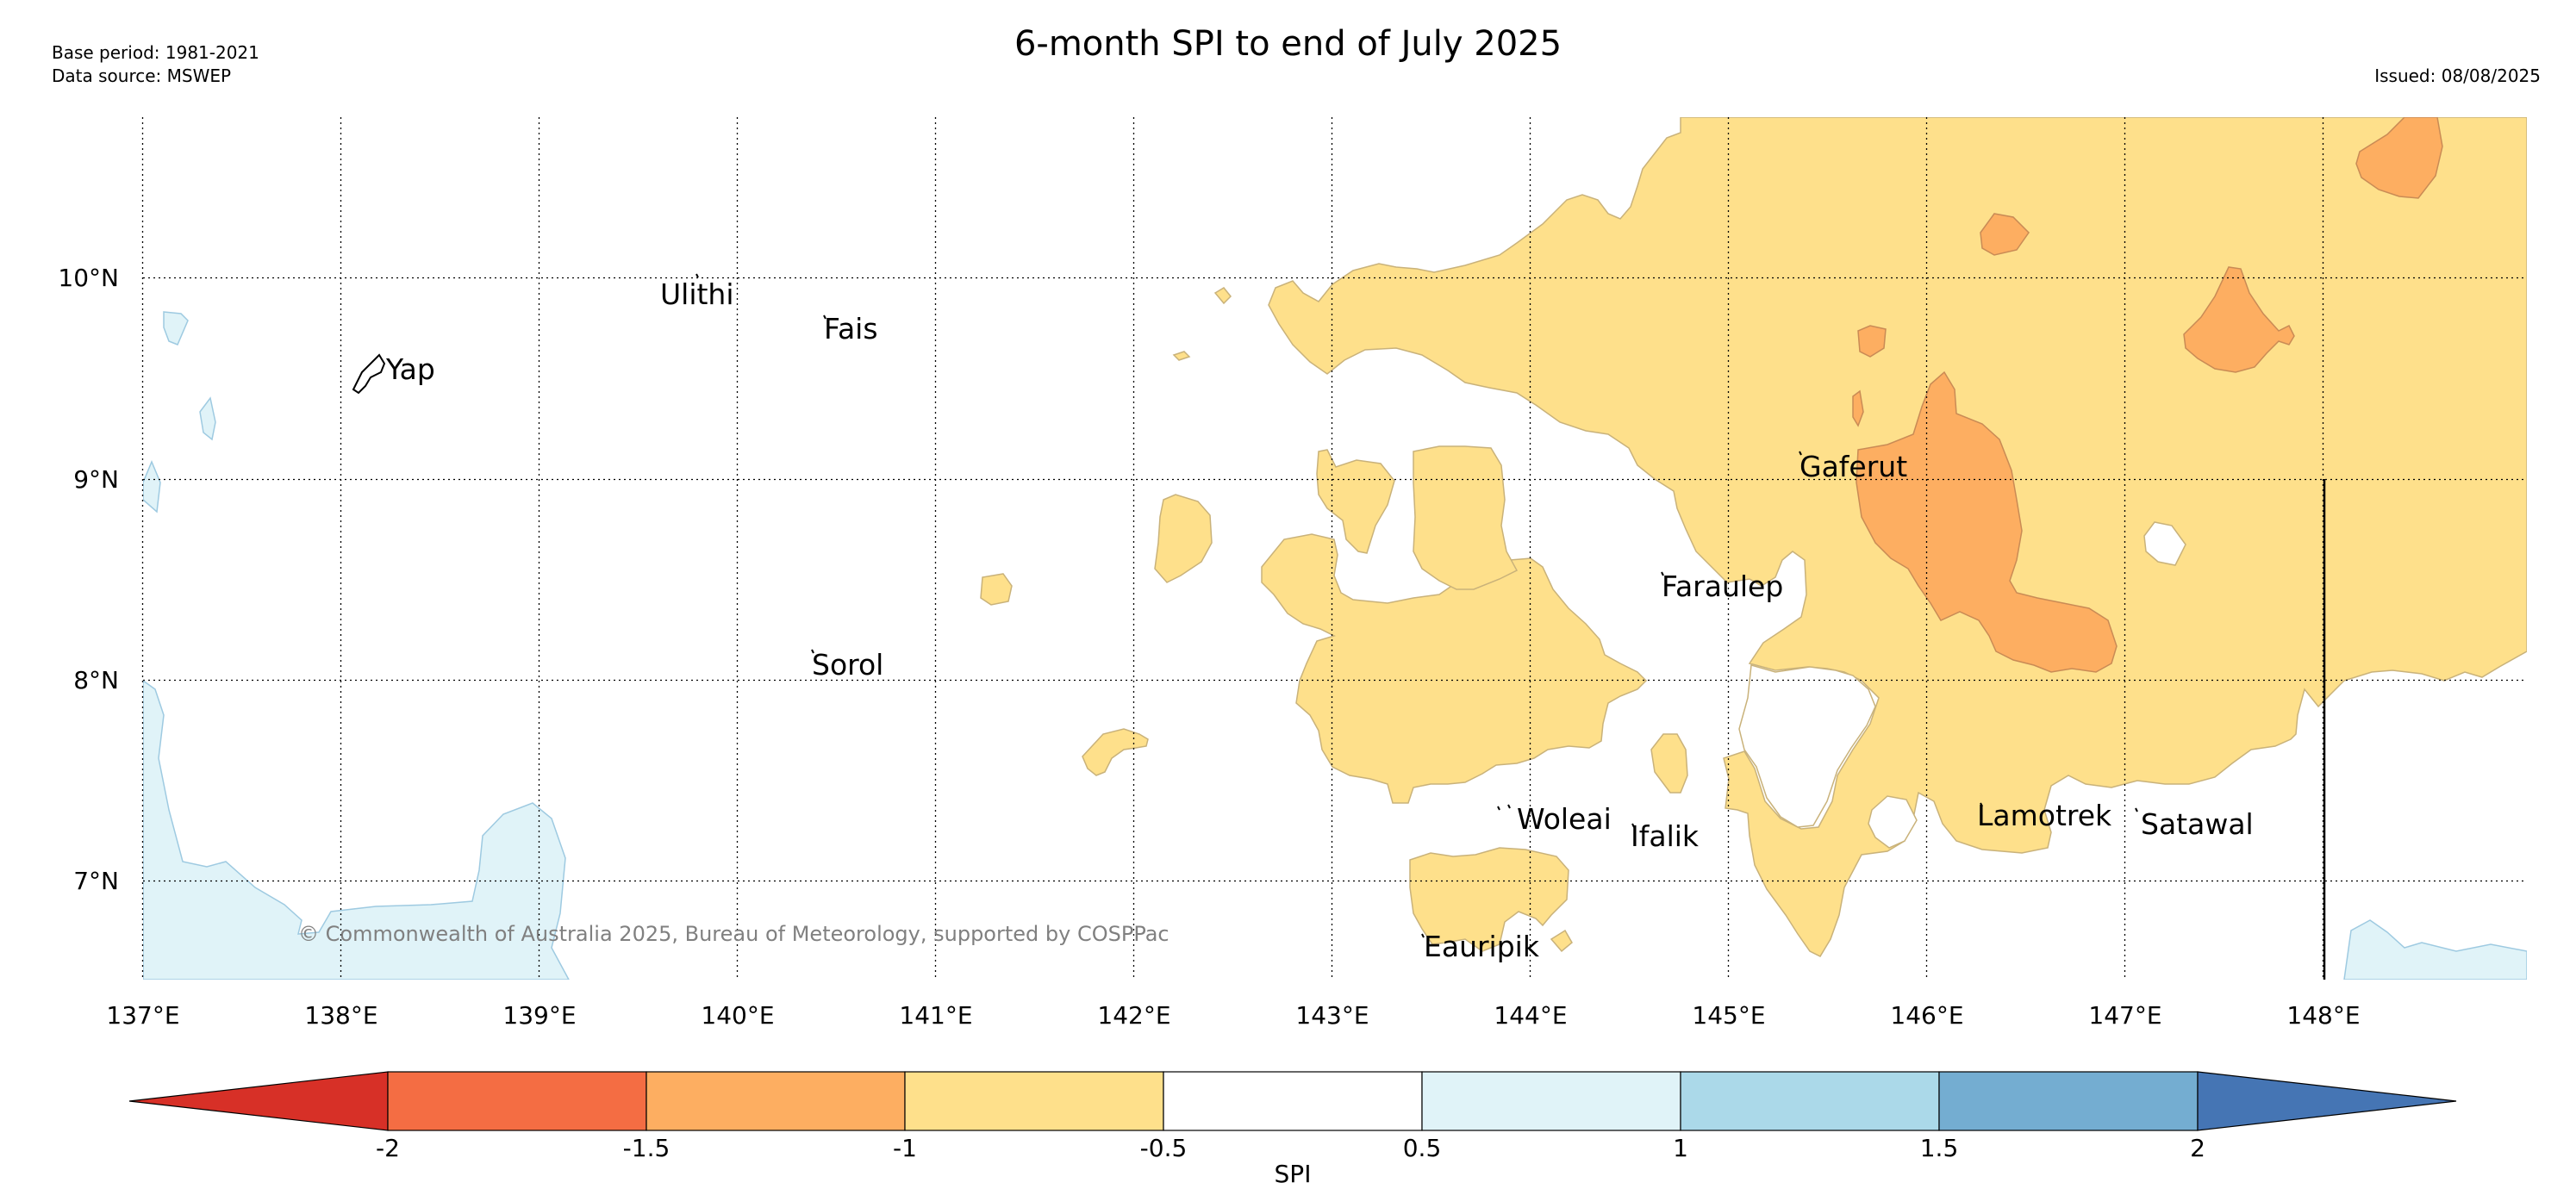 The width and height of the screenshot is (2576, 1189). What do you see at coordinates (1423, 935) in the screenshot?
I see `island-dot-eauripik` at bounding box center [1423, 935].